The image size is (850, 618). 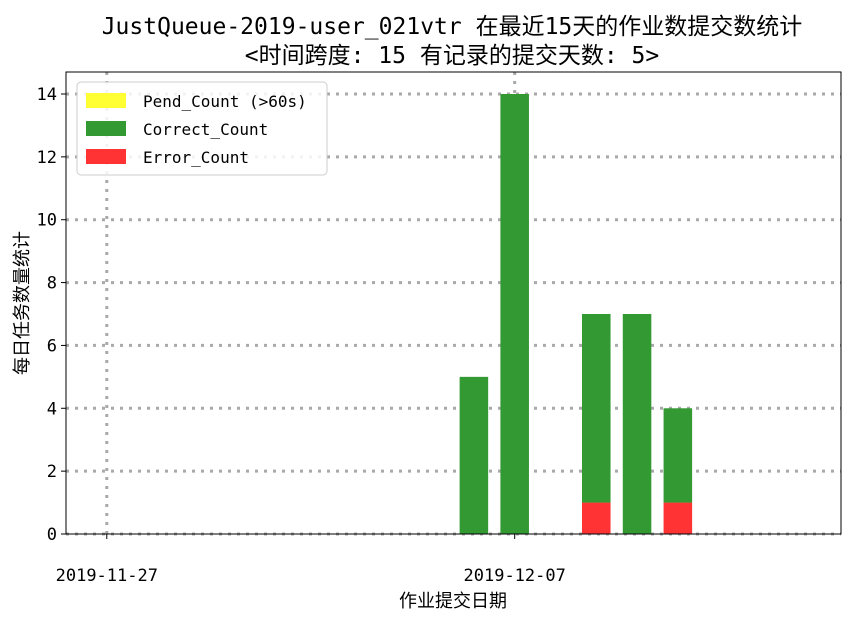 I want to click on legend-swatch-error, so click(x=106, y=156).